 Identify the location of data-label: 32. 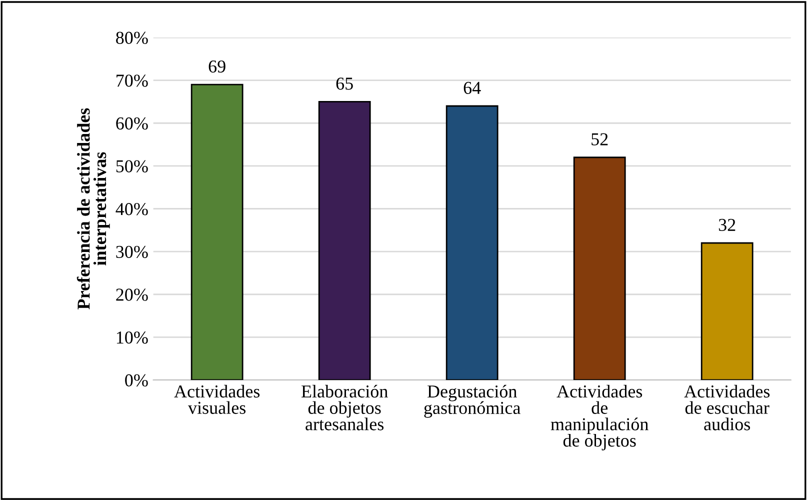
(727, 224).